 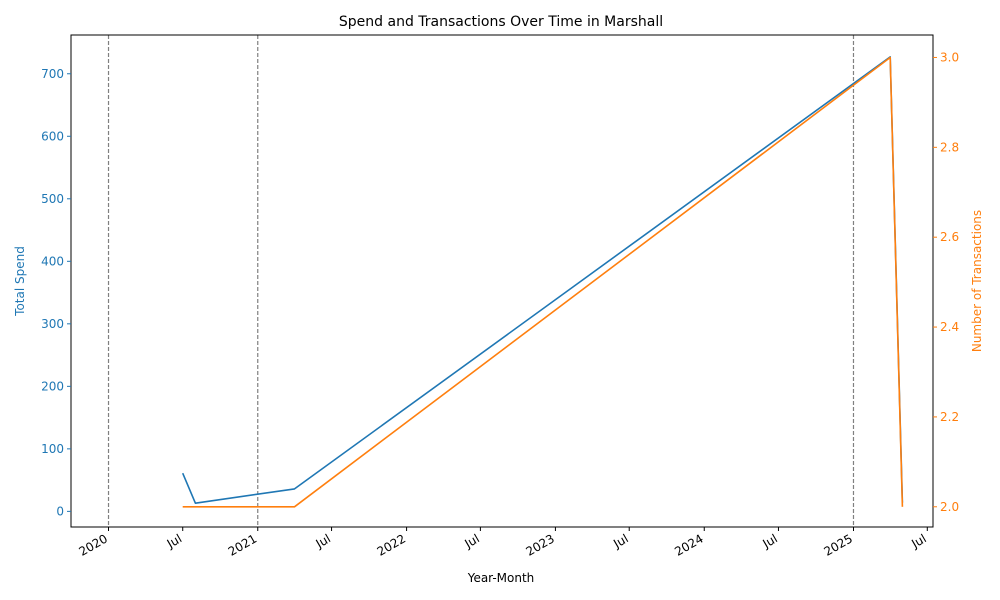 What do you see at coordinates (52, 449) in the screenshot?
I see `left-y-tick-label: 100` at bounding box center [52, 449].